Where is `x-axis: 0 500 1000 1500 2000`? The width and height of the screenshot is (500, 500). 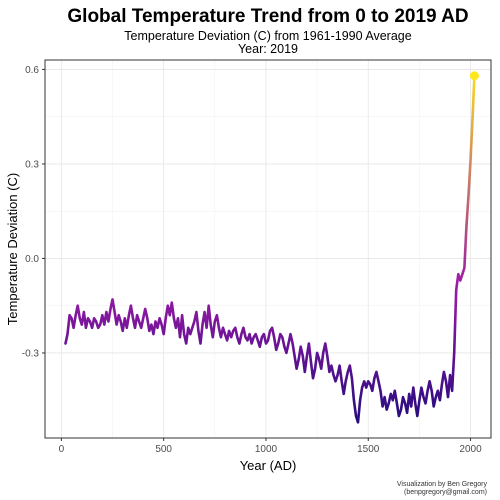 x-axis: 0 500 1000 1500 2000 is located at coordinates (270, 446).